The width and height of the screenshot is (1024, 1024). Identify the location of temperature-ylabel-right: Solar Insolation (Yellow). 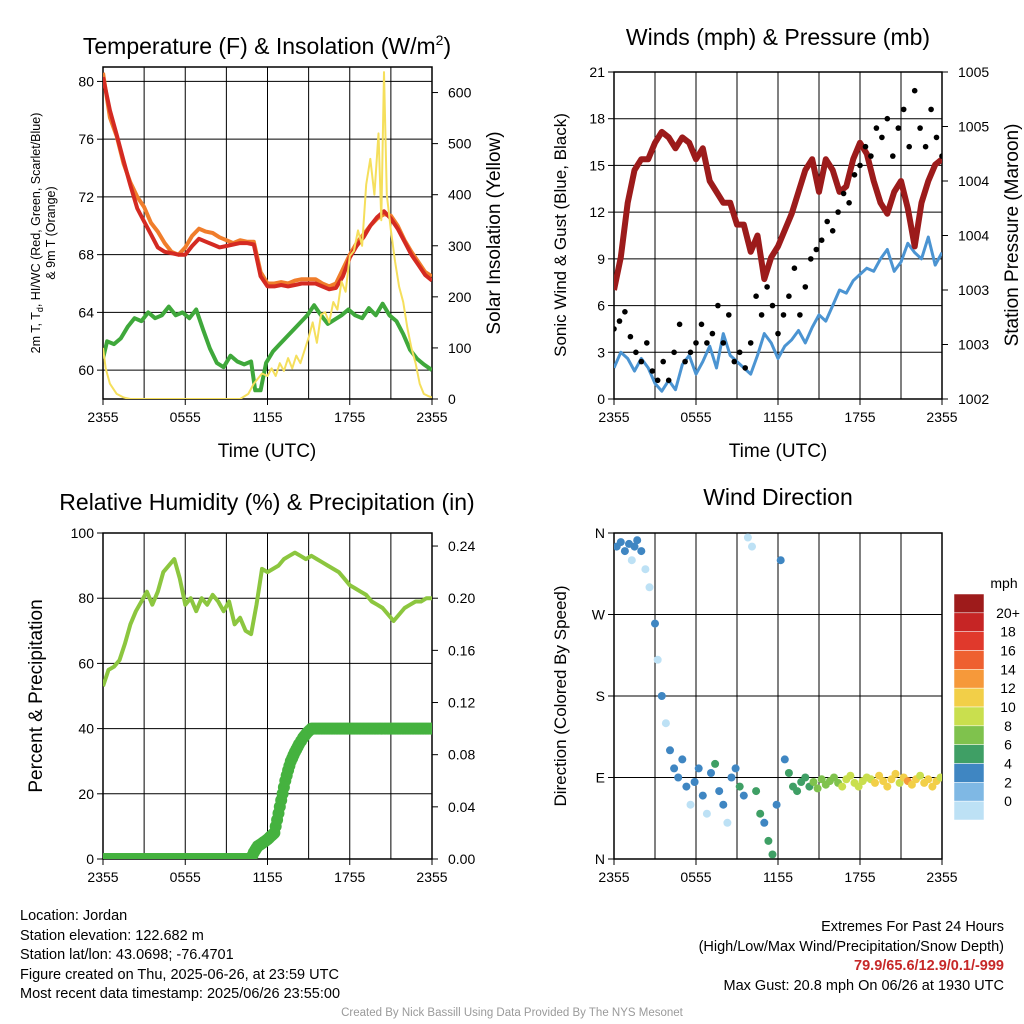
(494, 232).